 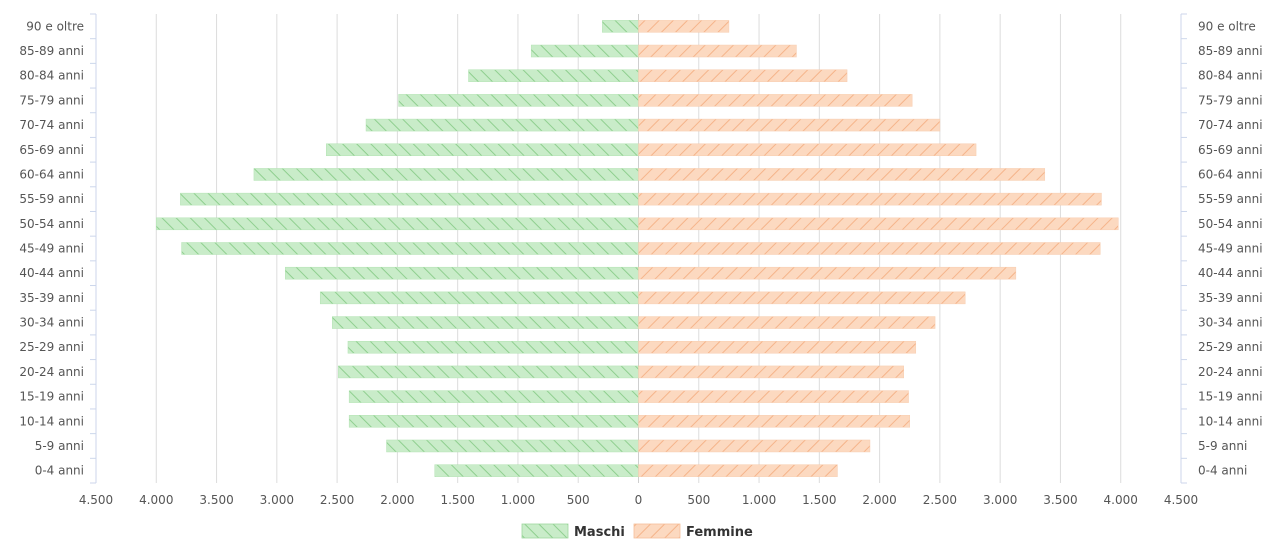 What do you see at coordinates (1230, 174) in the screenshot?
I see `category-label-right: 60-64 anni` at bounding box center [1230, 174].